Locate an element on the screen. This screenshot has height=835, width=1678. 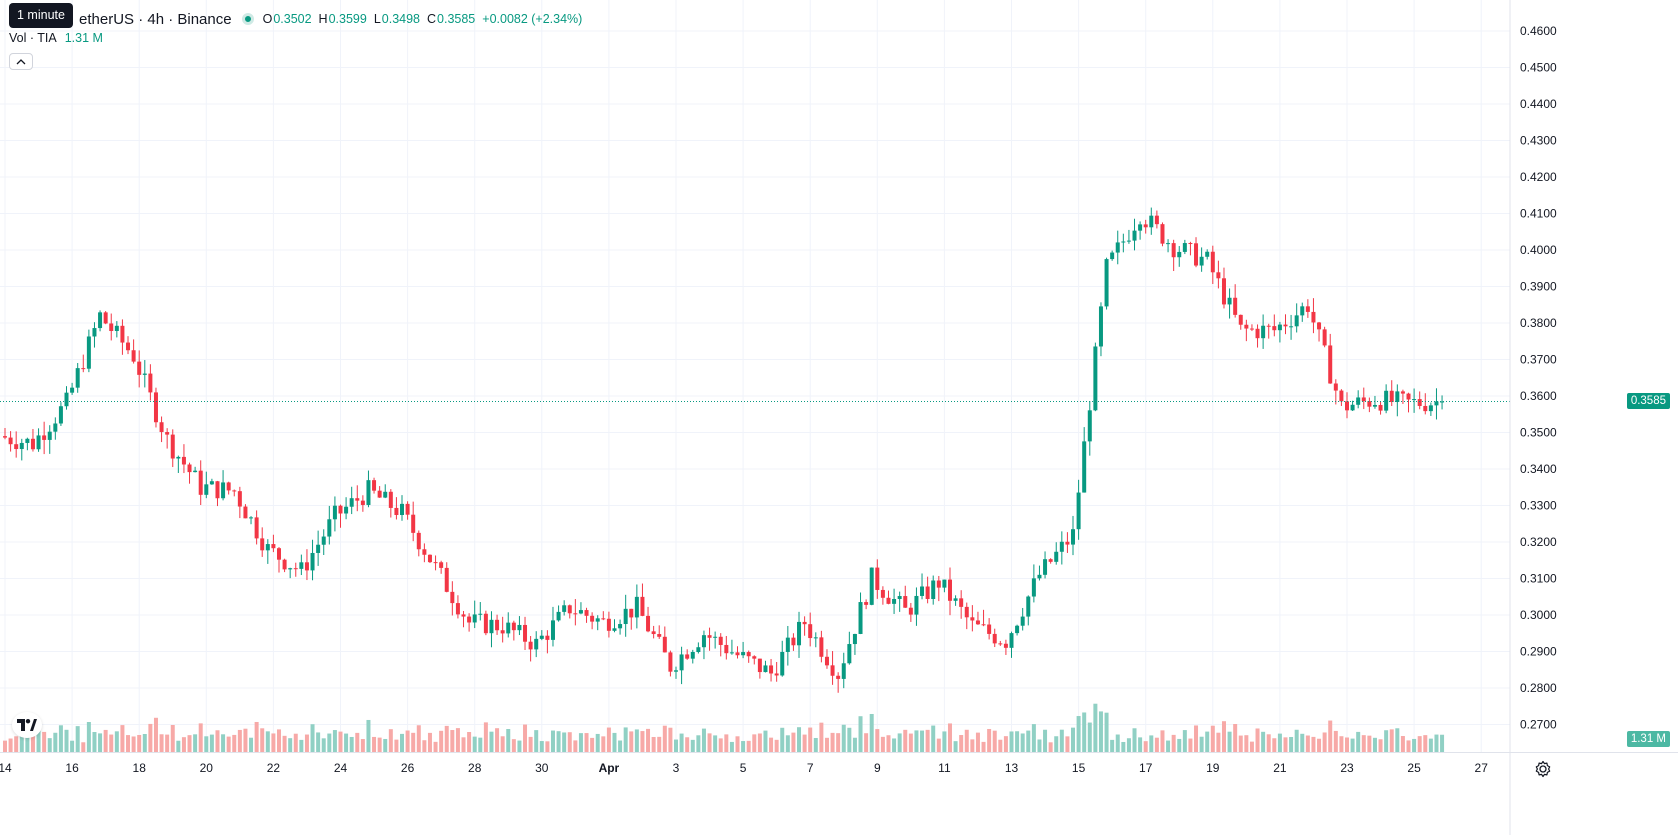
time-tick-label: 26 is located at coordinates (408, 768).